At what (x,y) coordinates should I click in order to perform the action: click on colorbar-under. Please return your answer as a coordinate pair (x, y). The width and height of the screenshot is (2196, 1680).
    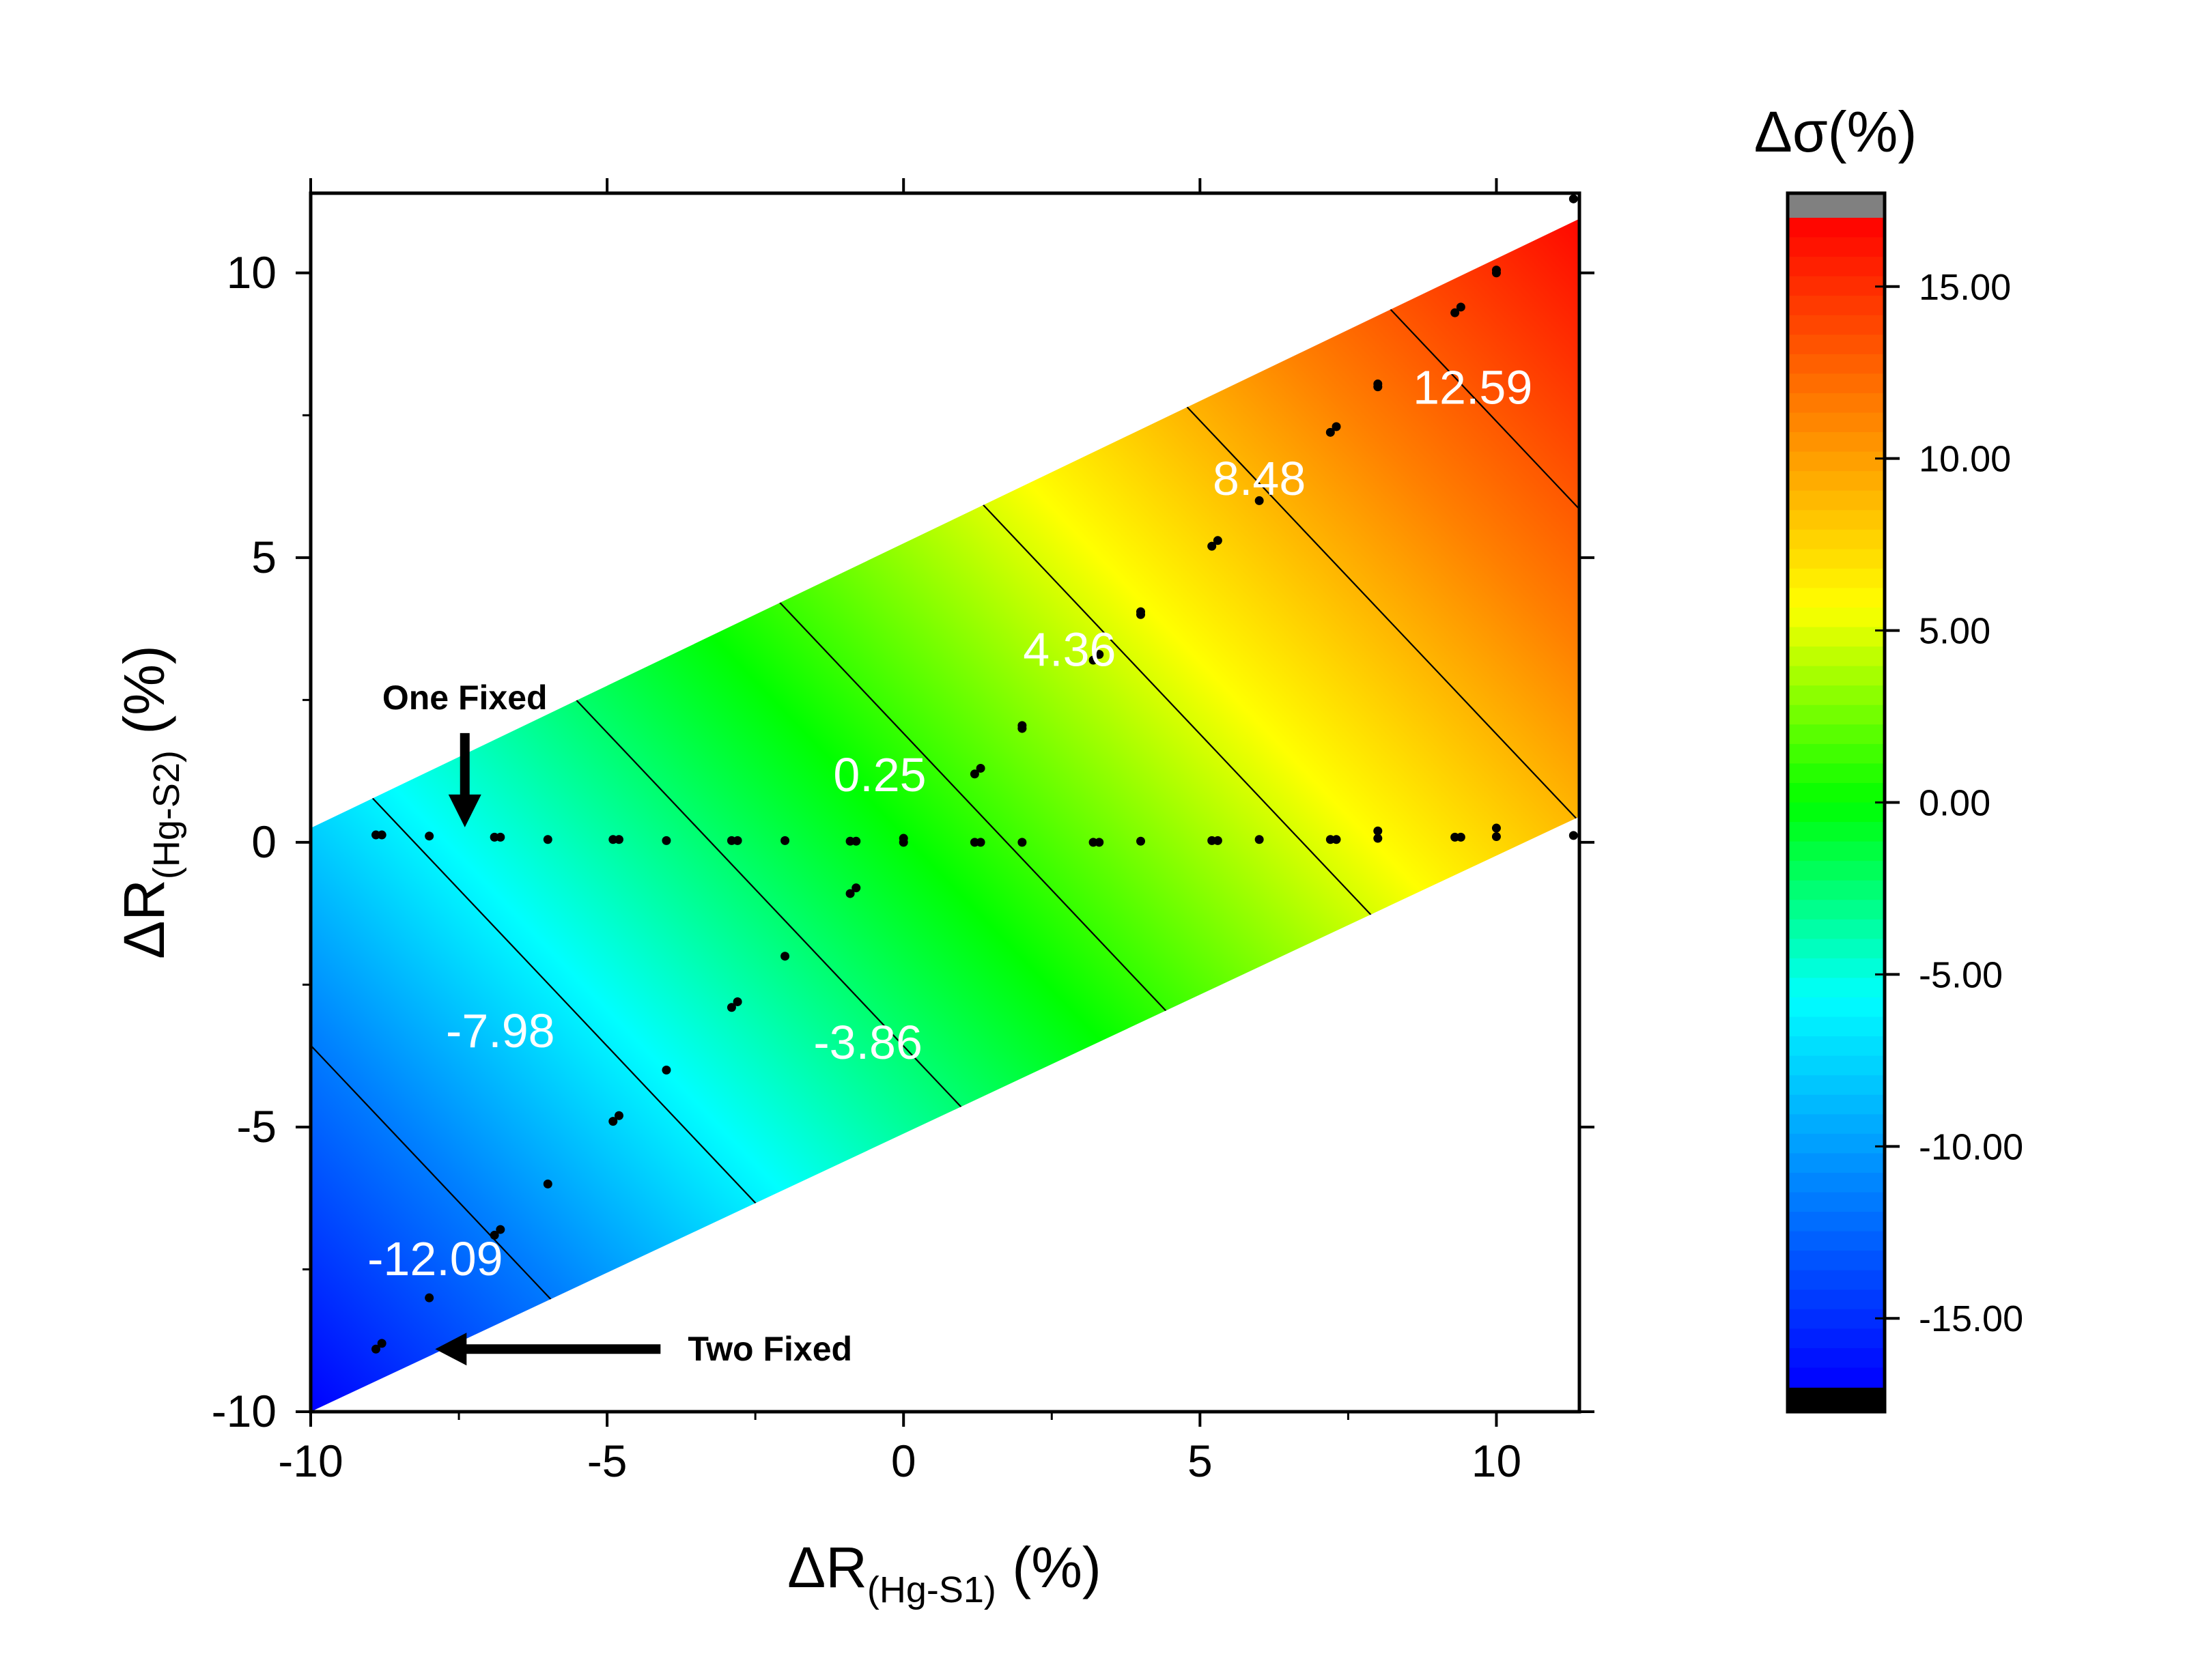
    Looking at the image, I should click on (1837, 1399).